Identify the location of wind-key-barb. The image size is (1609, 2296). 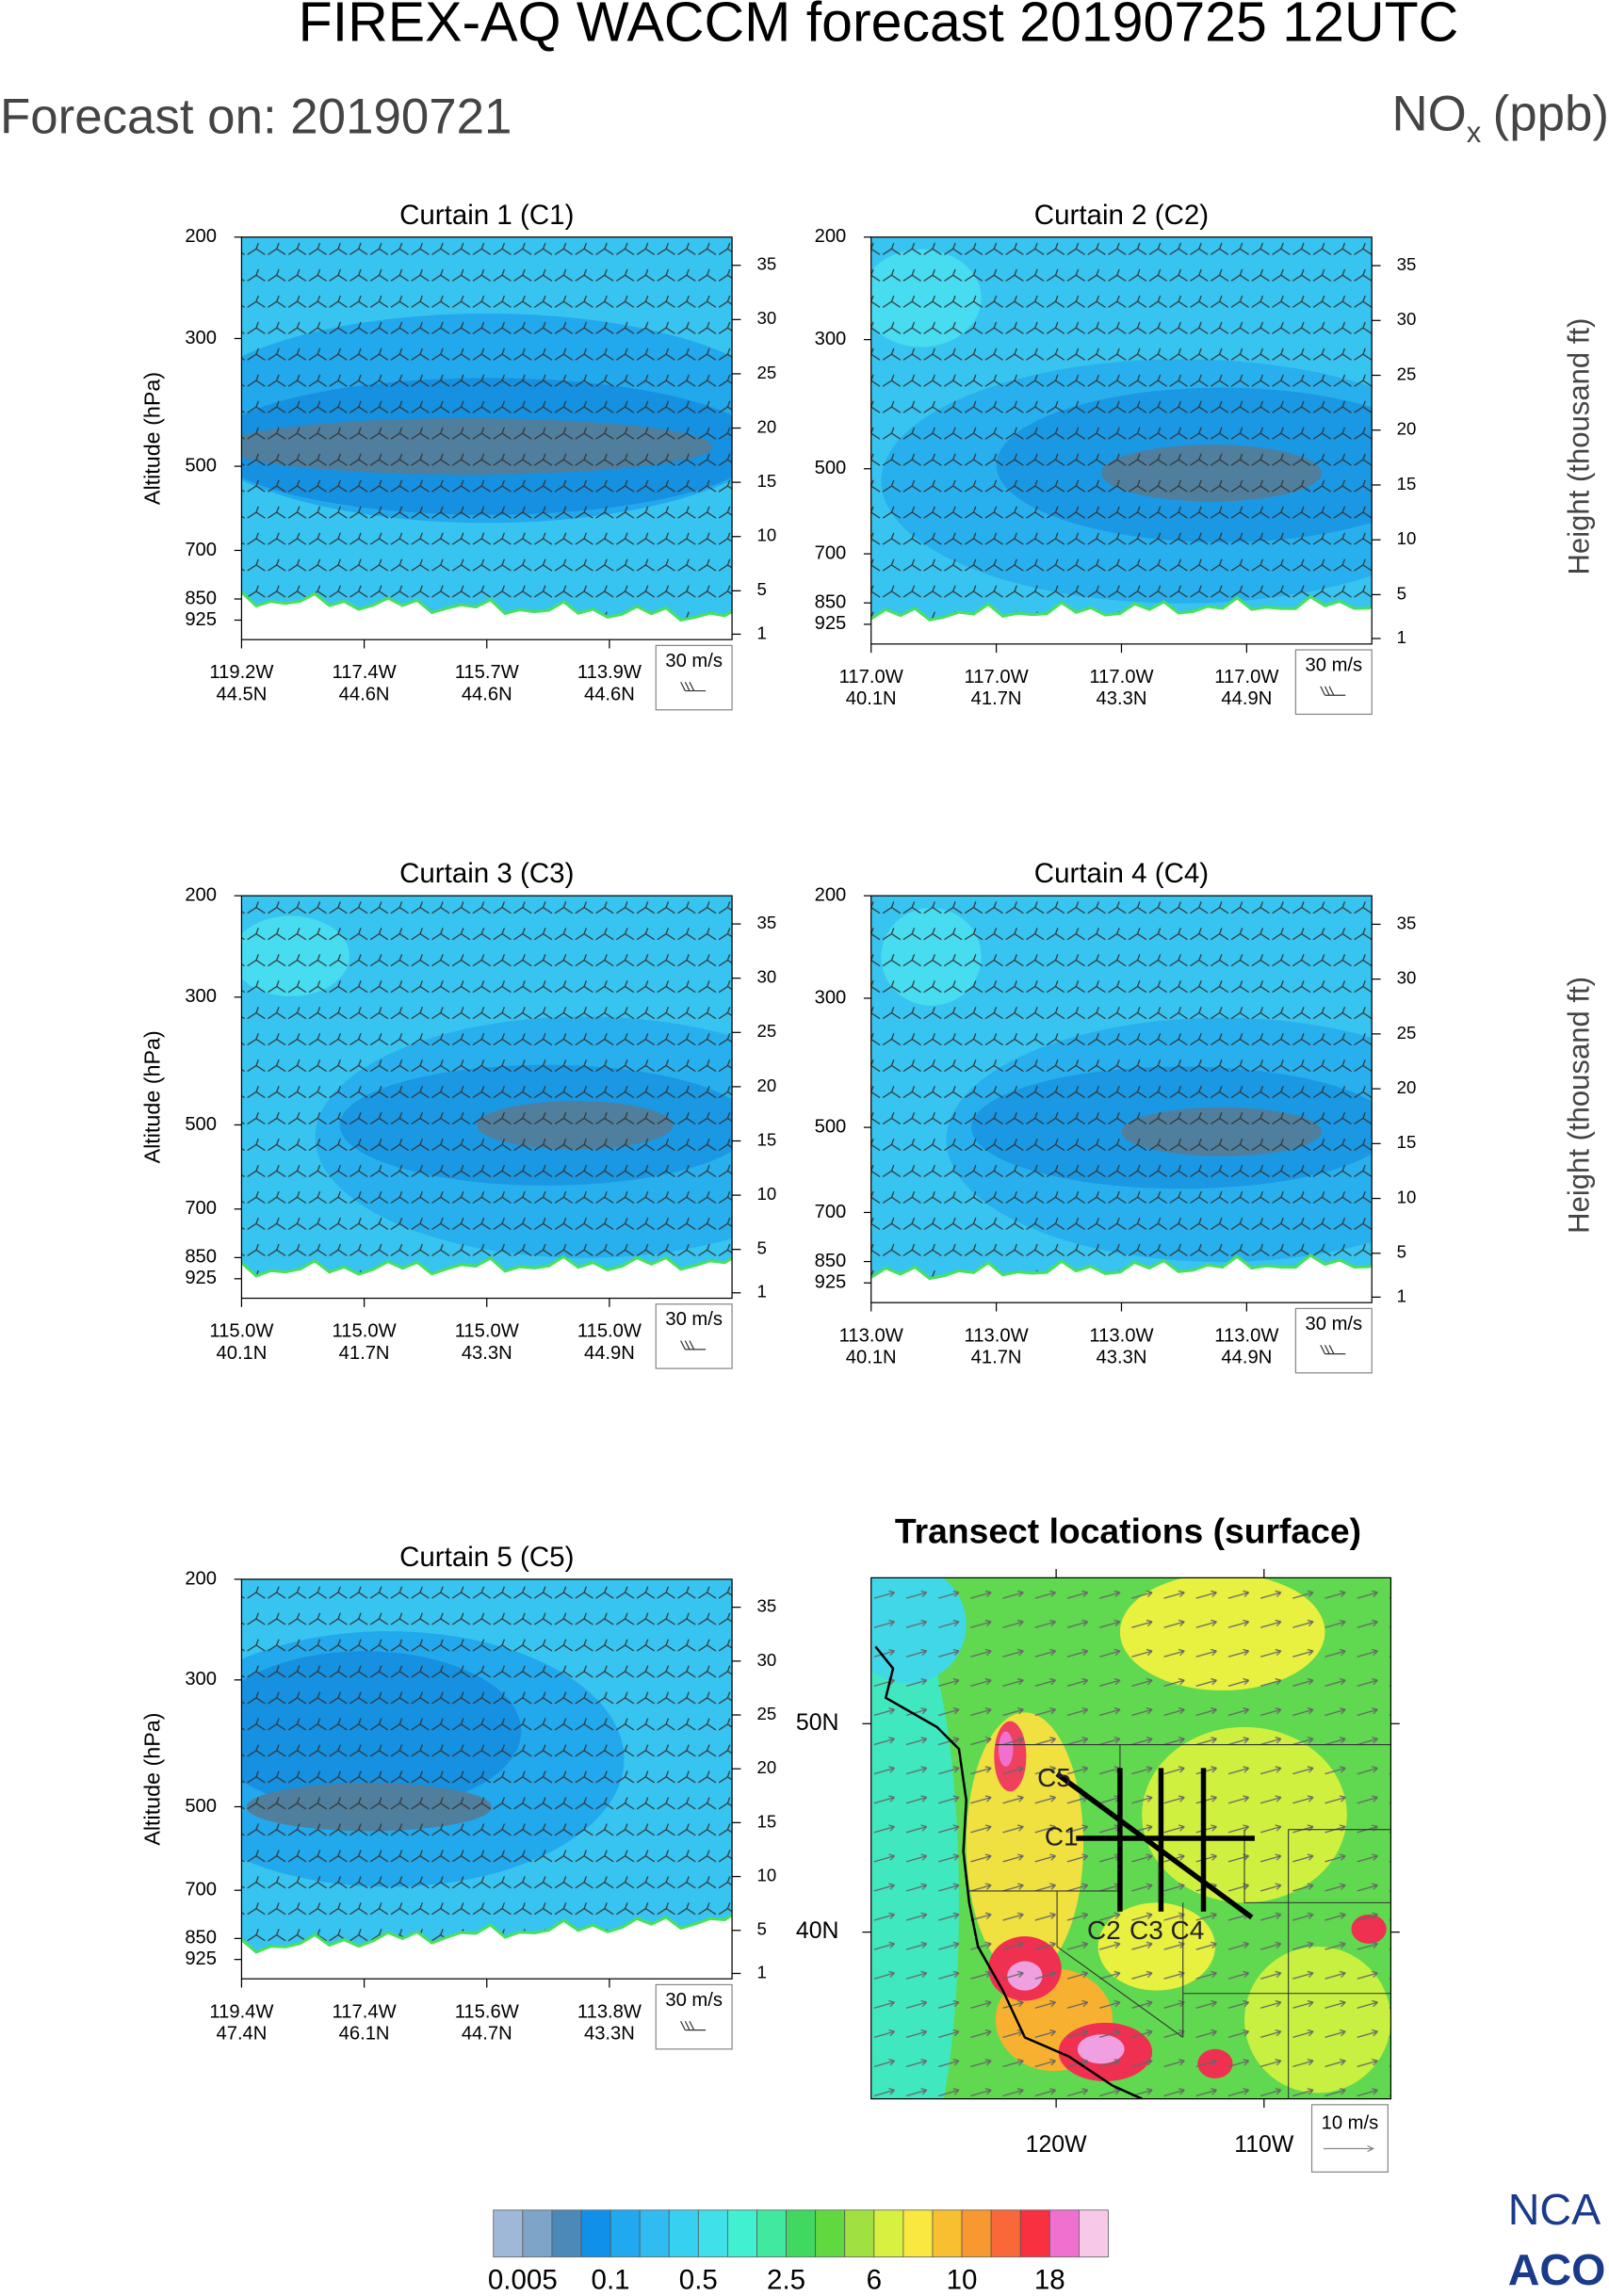
(1333, 1349).